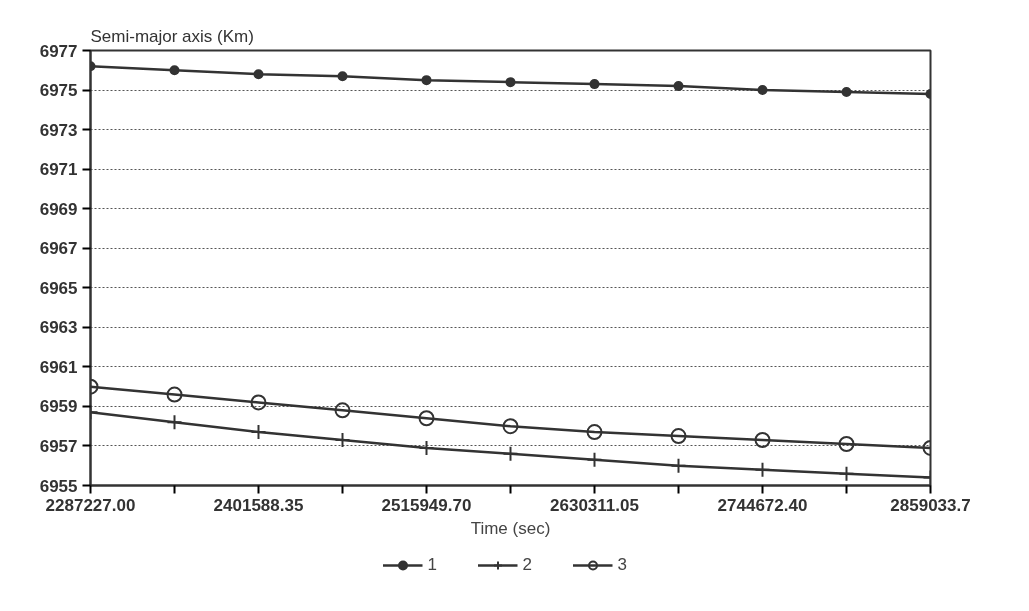 This screenshot has height=611, width=1029. What do you see at coordinates (90, 505) in the screenshot?
I see `x-tick-label: 2287227.00` at bounding box center [90, 505].